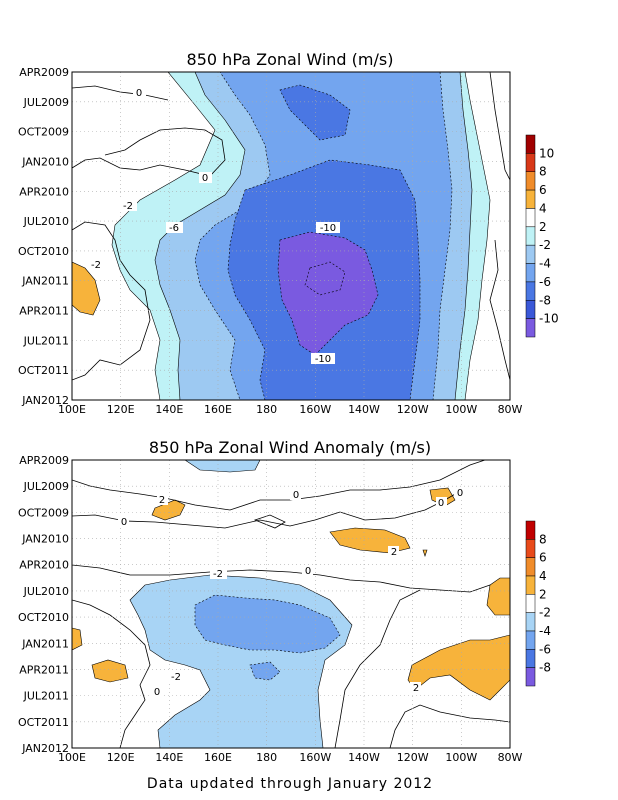  I want to click on colorbar-label: -10, so click(549, 319).